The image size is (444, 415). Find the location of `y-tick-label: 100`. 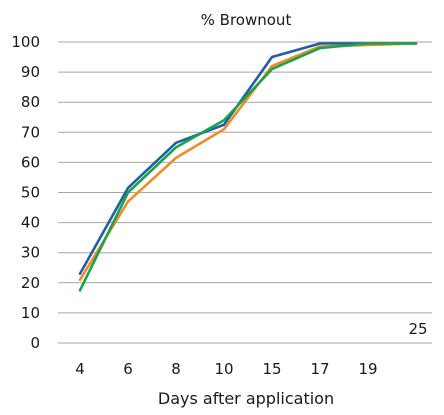

y-tick-label: 100 is located at coordinates (25, 42).